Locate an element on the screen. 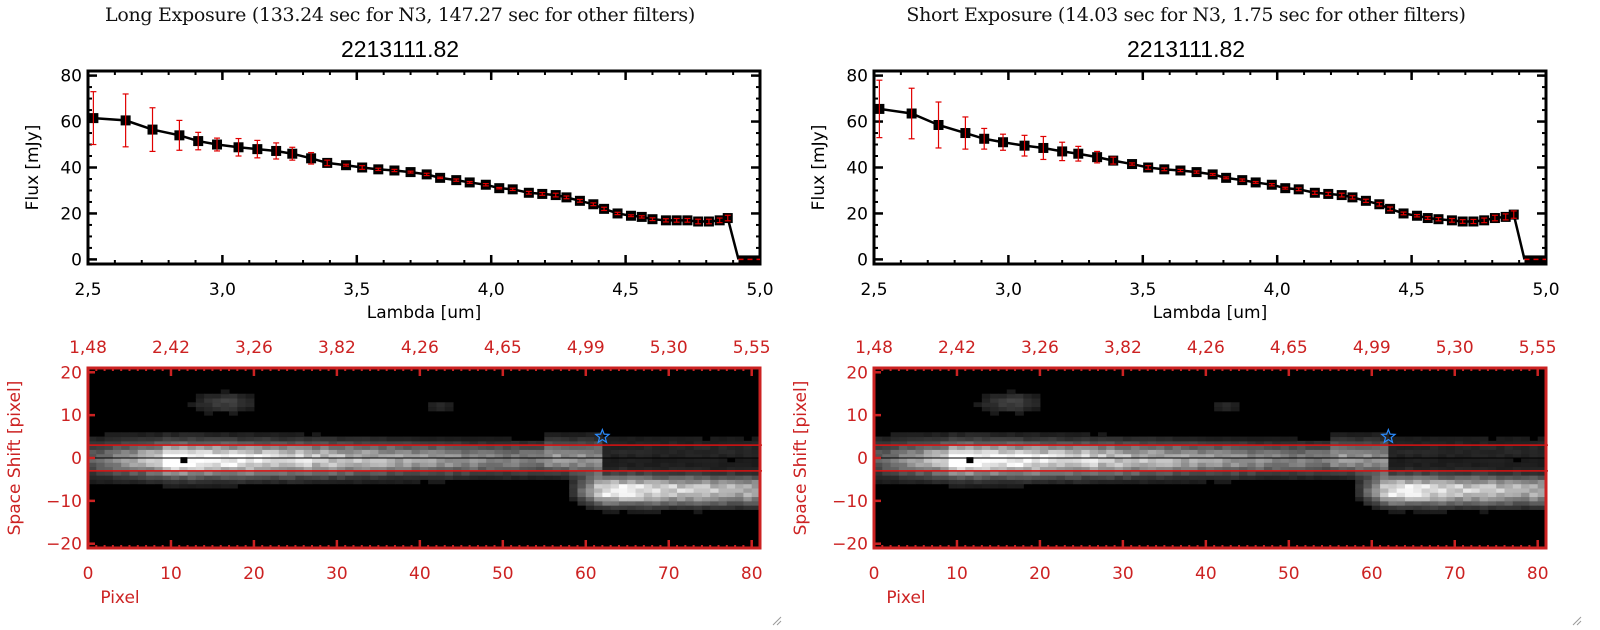 The image size is (1600, 630). y-tick-label: 10 is located at coordinates (71, 416).